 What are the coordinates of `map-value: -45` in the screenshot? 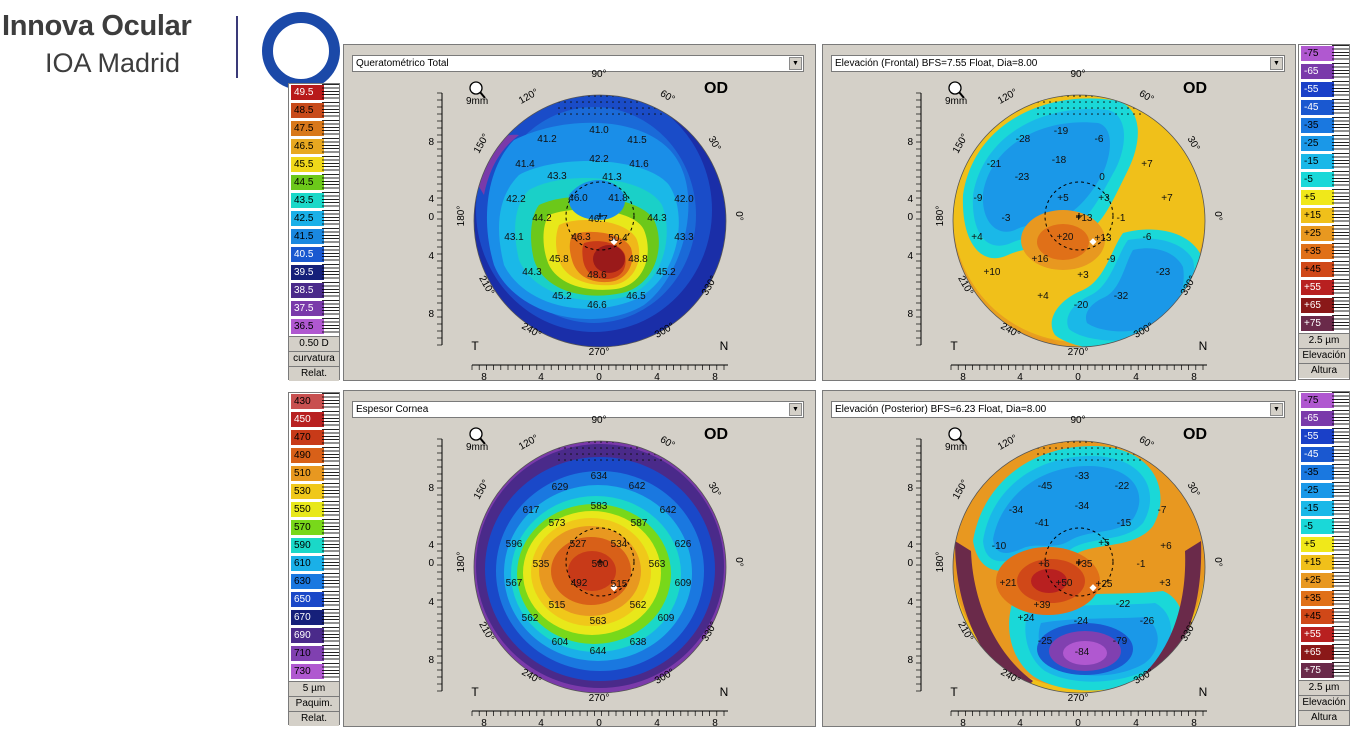 It's located at (1045, 486).